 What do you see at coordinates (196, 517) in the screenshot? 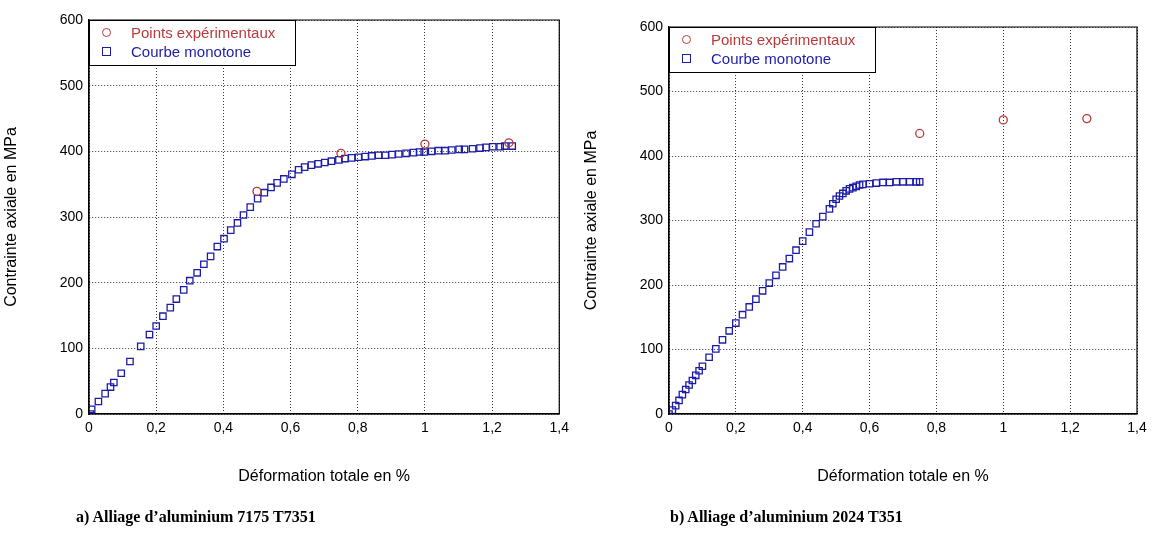
I see `text: a) Alliage d’aluminium 7175 T7351` at bounding box center [196, 517].